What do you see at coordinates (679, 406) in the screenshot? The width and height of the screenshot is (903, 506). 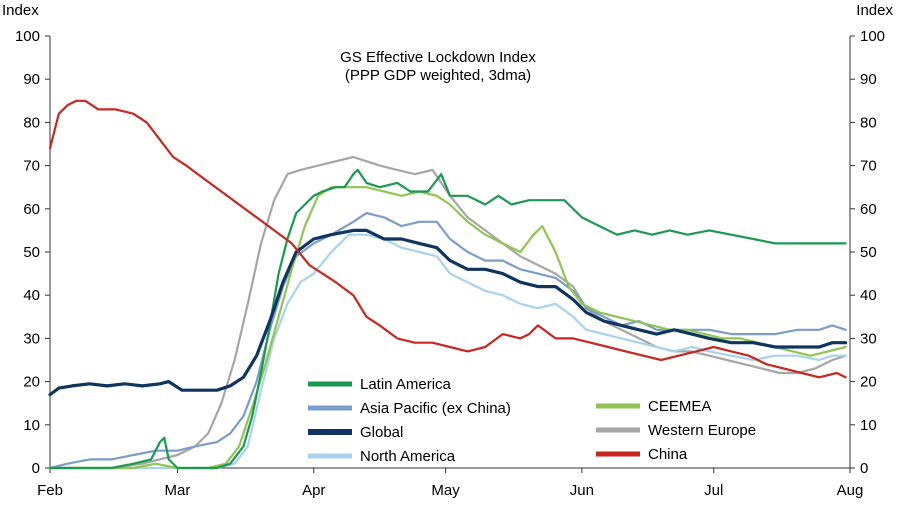 I see `legend-label-ceemea: CEEMEA` at bounding box center [679, 406].